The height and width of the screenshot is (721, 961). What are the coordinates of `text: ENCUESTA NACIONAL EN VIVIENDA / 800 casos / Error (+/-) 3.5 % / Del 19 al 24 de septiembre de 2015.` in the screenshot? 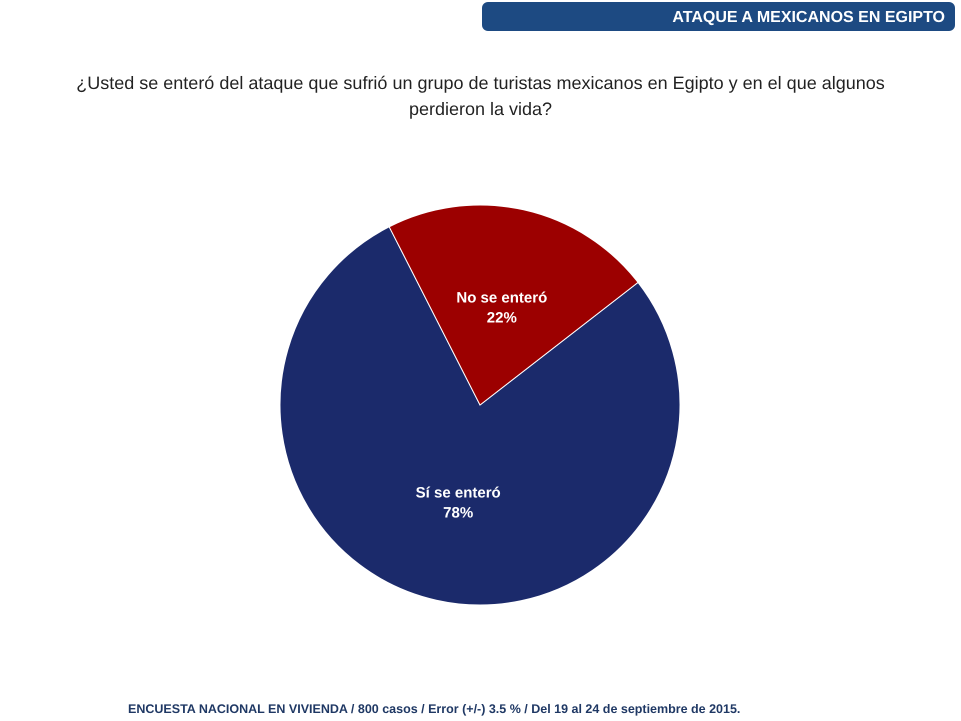 It's located at (434, 709).